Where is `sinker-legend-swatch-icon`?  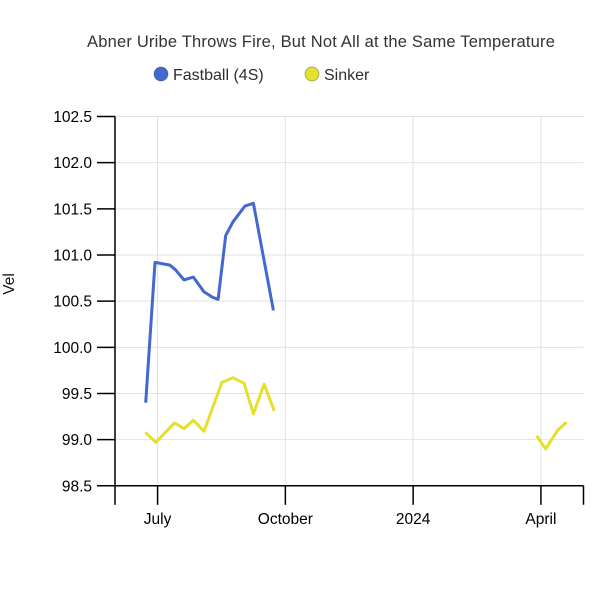
sinker-legend-swatch-icon is located at coordinates (312, 74).